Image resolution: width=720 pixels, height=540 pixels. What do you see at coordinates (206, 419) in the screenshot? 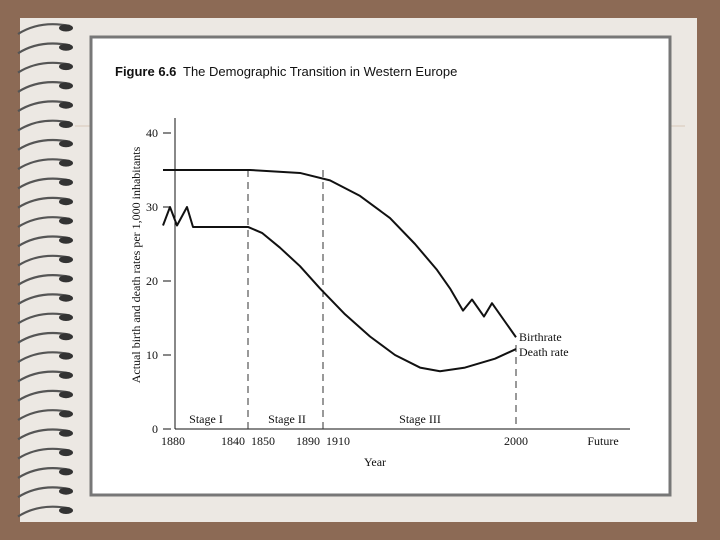
I see `stage-label: Stage I` at bounding box center [206, 419].